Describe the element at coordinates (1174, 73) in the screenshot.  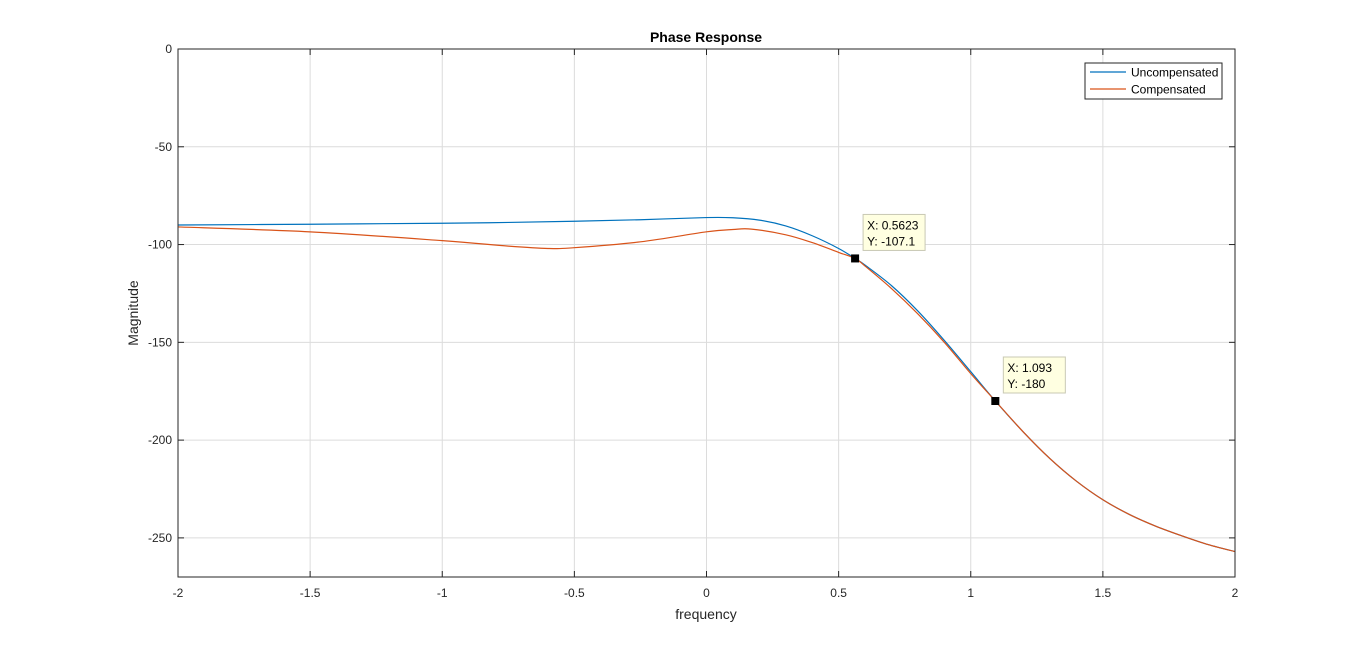
I see `legend-label-uncompensated: Uncompensated` at that location.